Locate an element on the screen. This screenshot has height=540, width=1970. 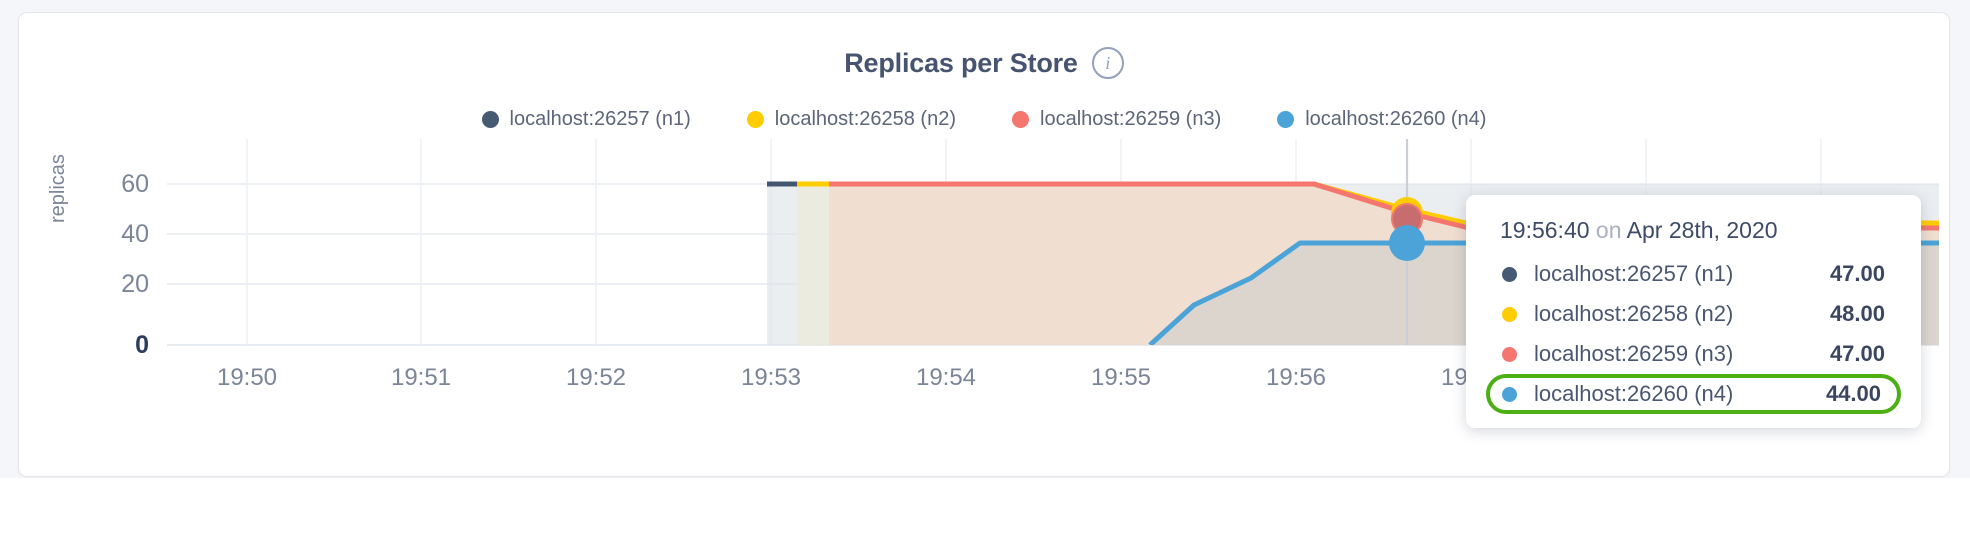
tooltip-on-word: on is located at coordinates (1608, 230).